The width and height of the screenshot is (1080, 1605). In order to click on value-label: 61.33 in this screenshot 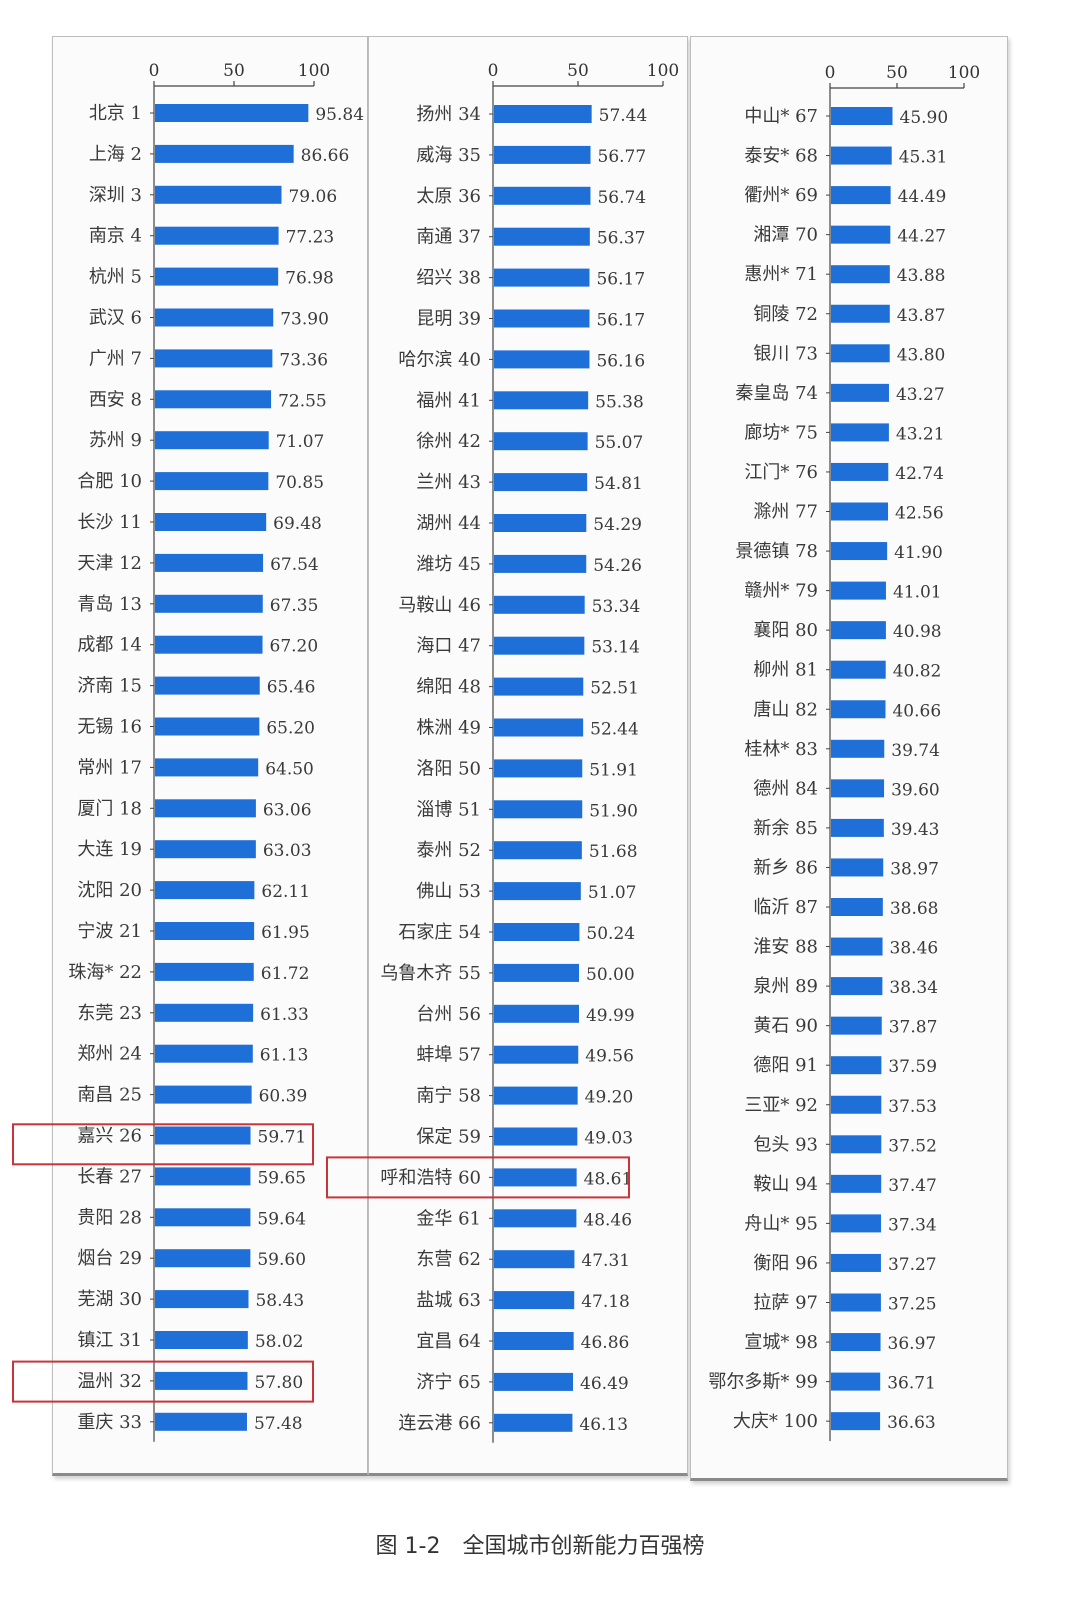, I will do `click(284, 1015)`.